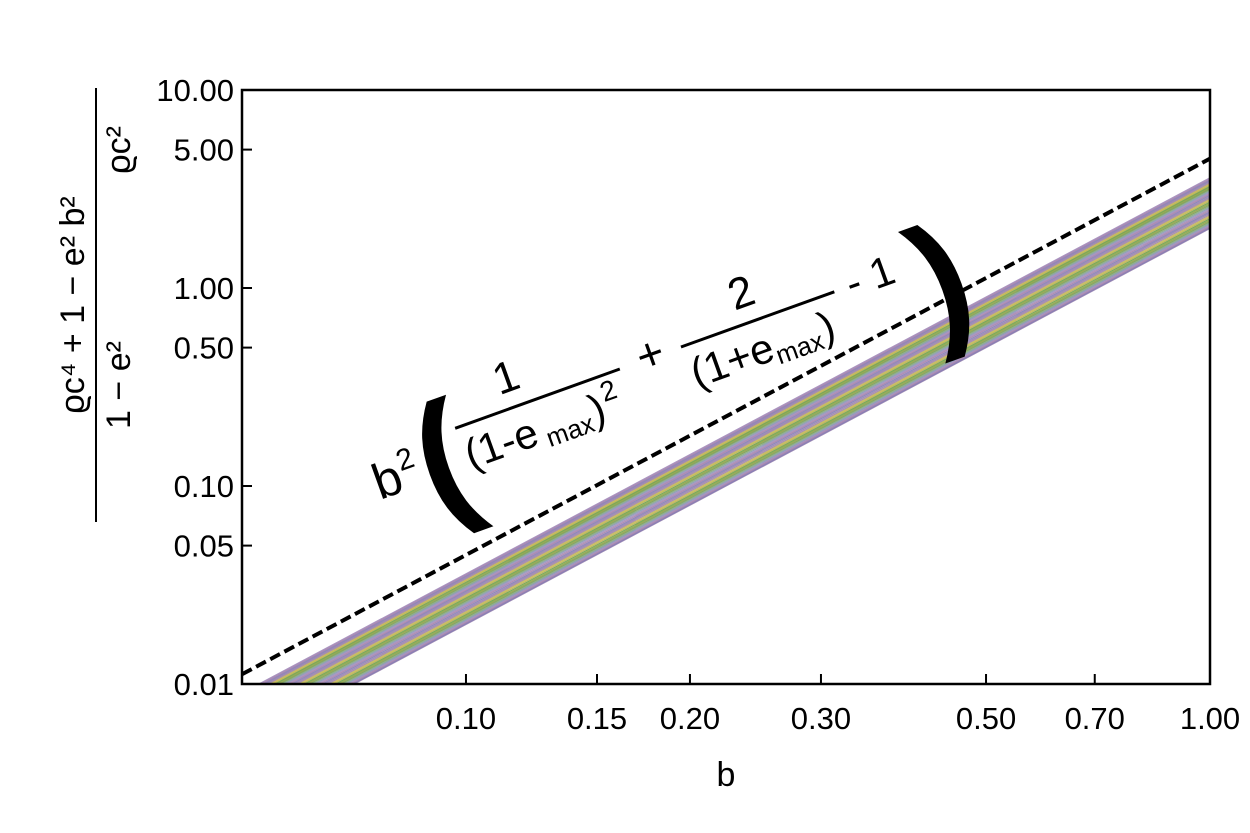  I want to click on y-tick-label: 0.05, so click(204, 546).